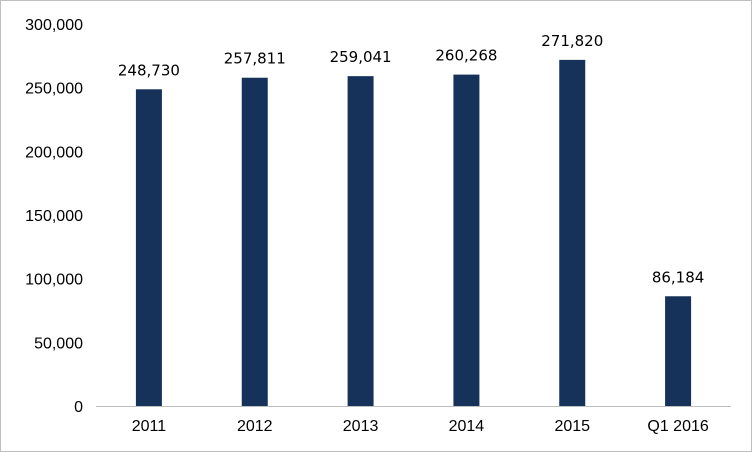  What do you see at coordinates (420, 426) in the screenshot?
I see `x-axis: 2011 2012 2013 2014 2015 Q1 2016` at bounding box center [420, 426].